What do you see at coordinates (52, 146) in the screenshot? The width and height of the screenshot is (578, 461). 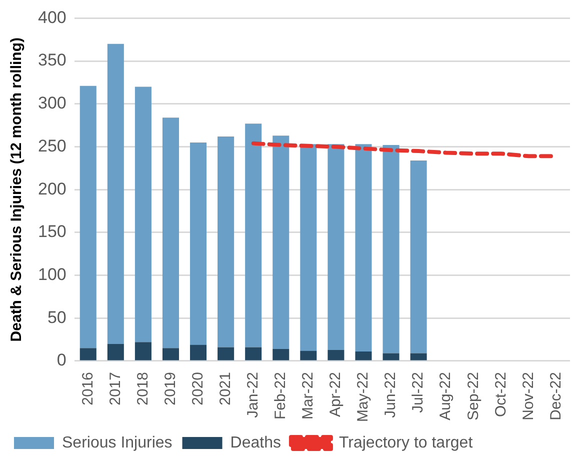 I see `y-tick-label: 250` at bounding box center [52, 146].